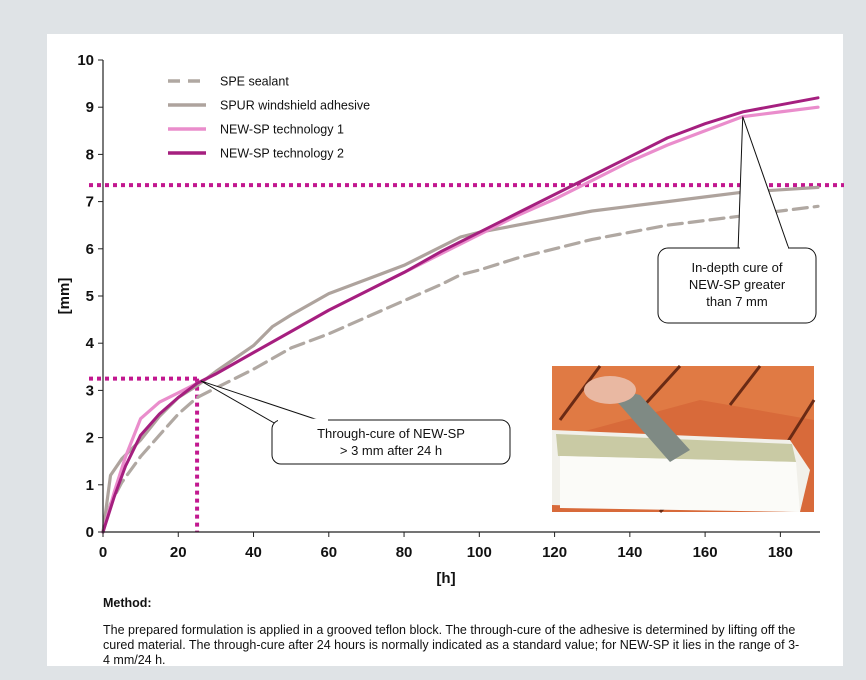 The width and height of the screenshot is (866, 680). I want to click on callout-through-cure: Through-cure of NEW-SP > 3 mm after 24 h, so click(355, 422).